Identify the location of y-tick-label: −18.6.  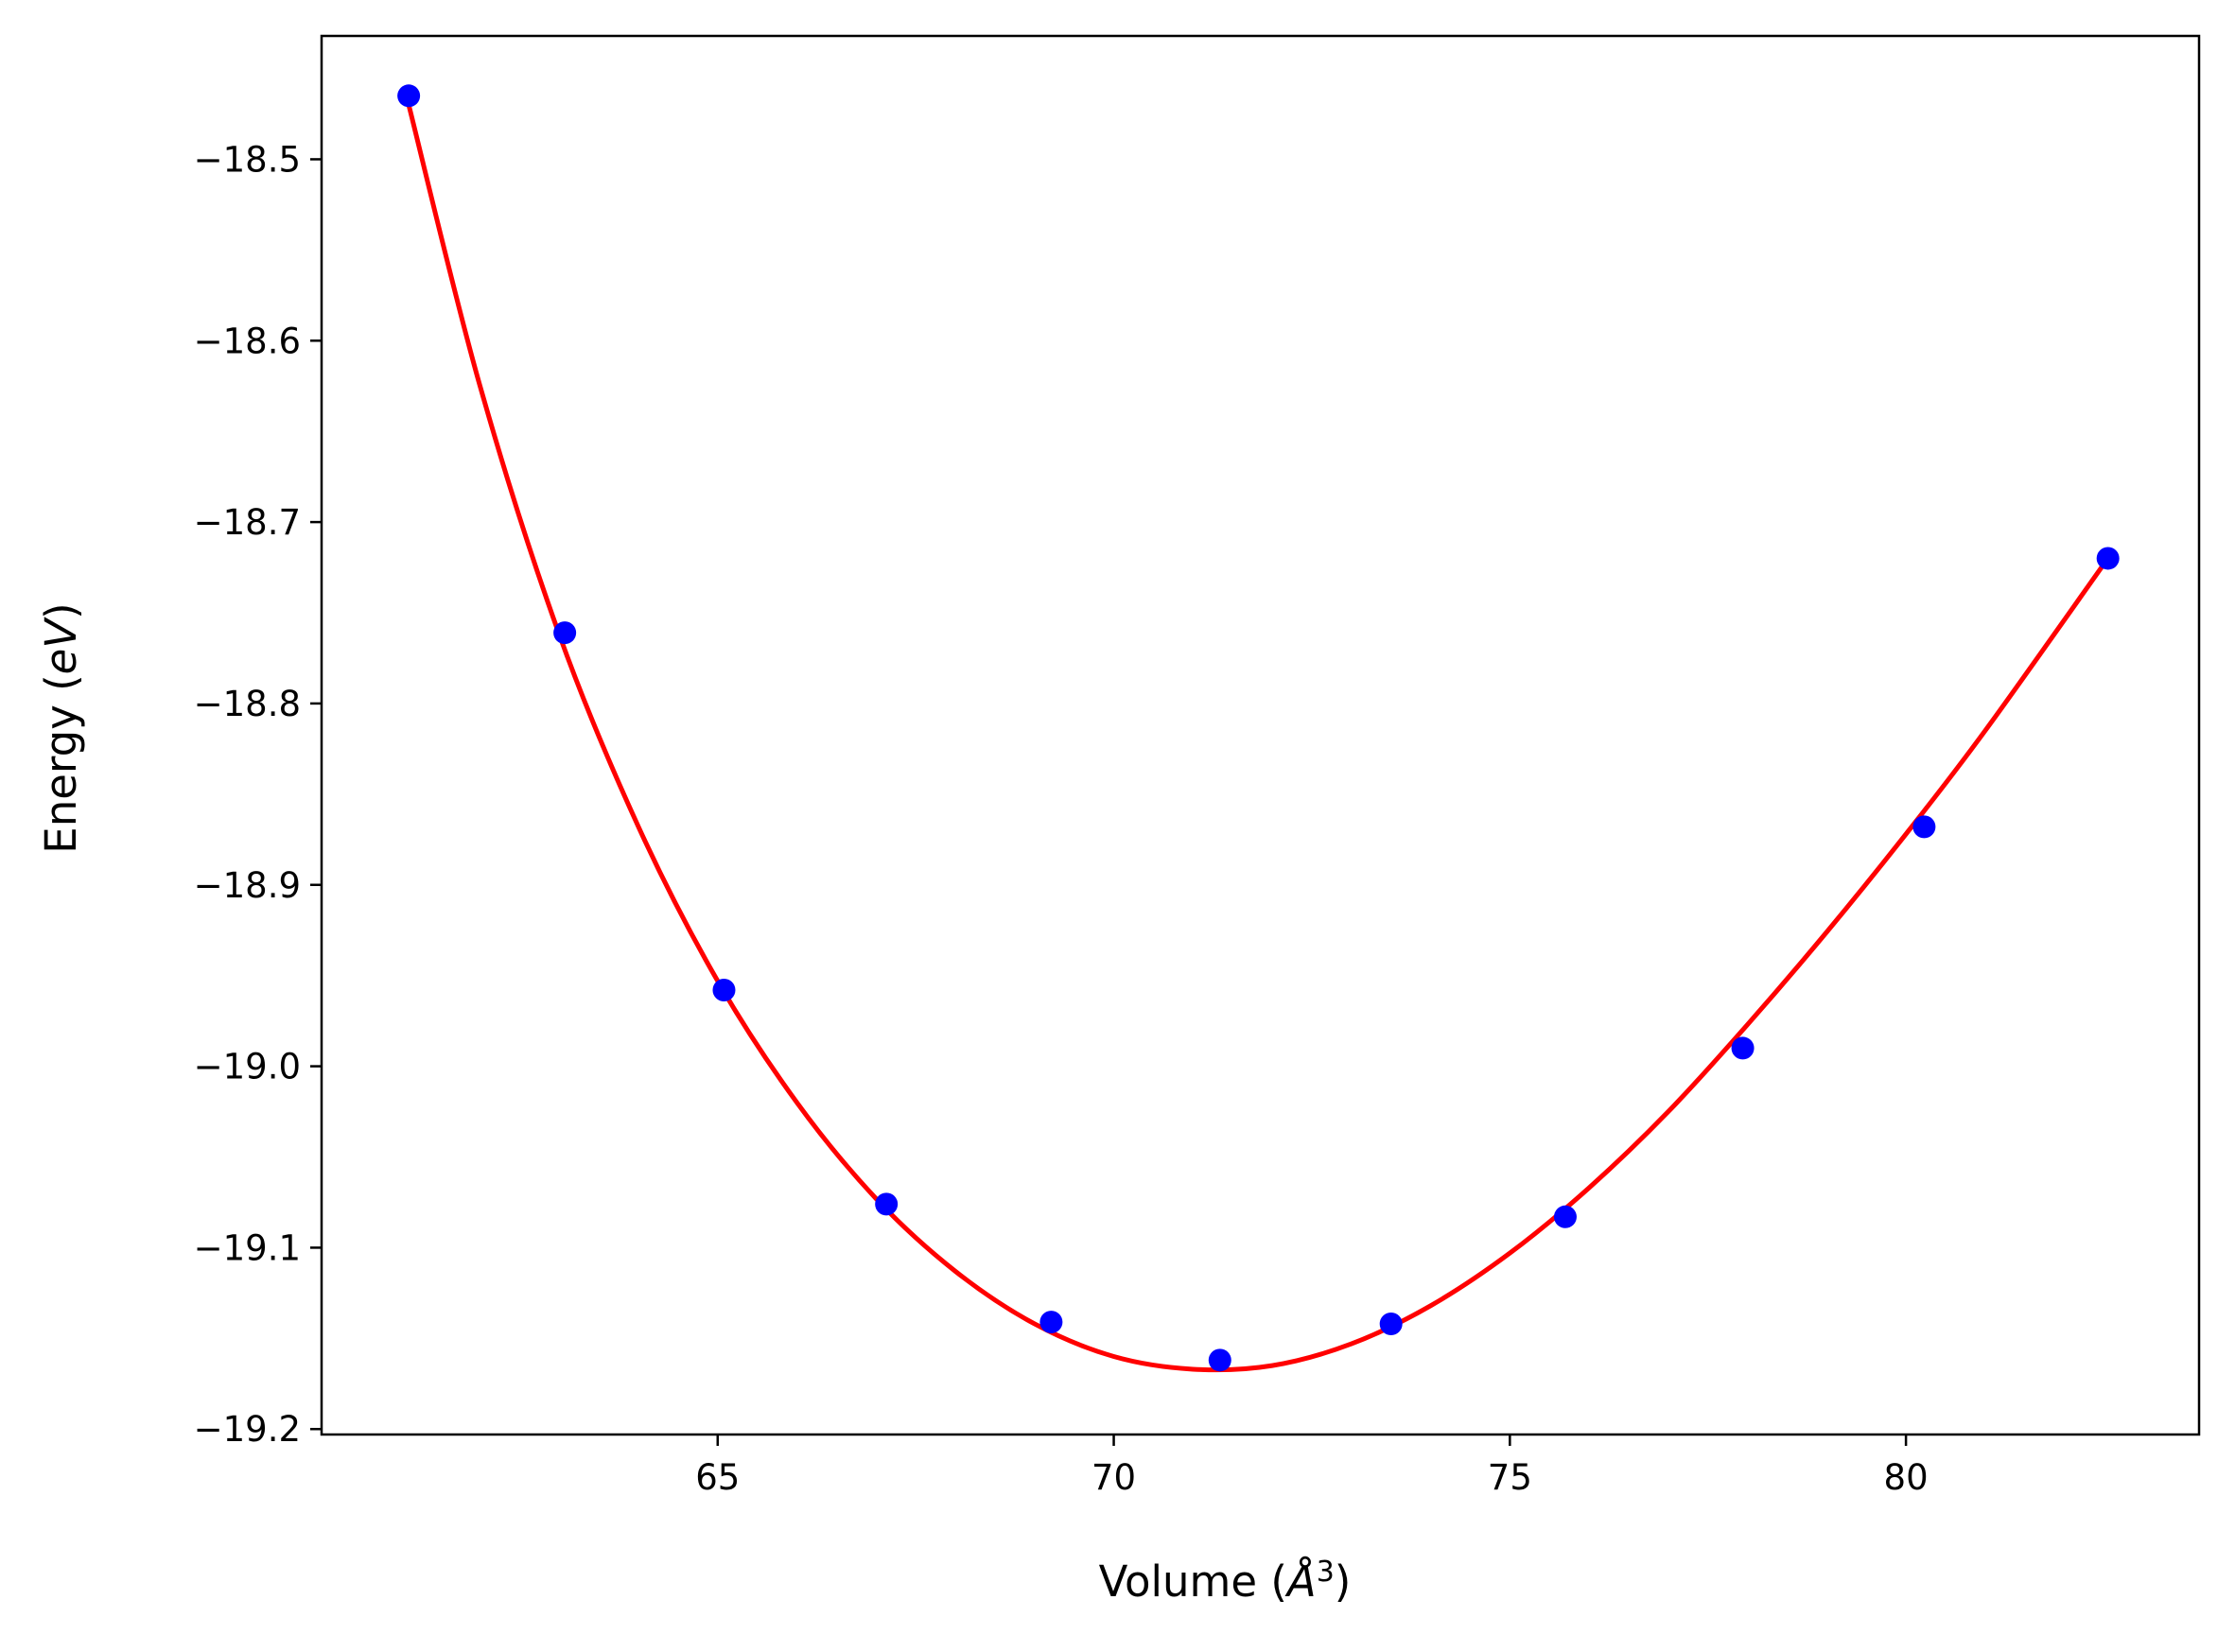
(247, 341).